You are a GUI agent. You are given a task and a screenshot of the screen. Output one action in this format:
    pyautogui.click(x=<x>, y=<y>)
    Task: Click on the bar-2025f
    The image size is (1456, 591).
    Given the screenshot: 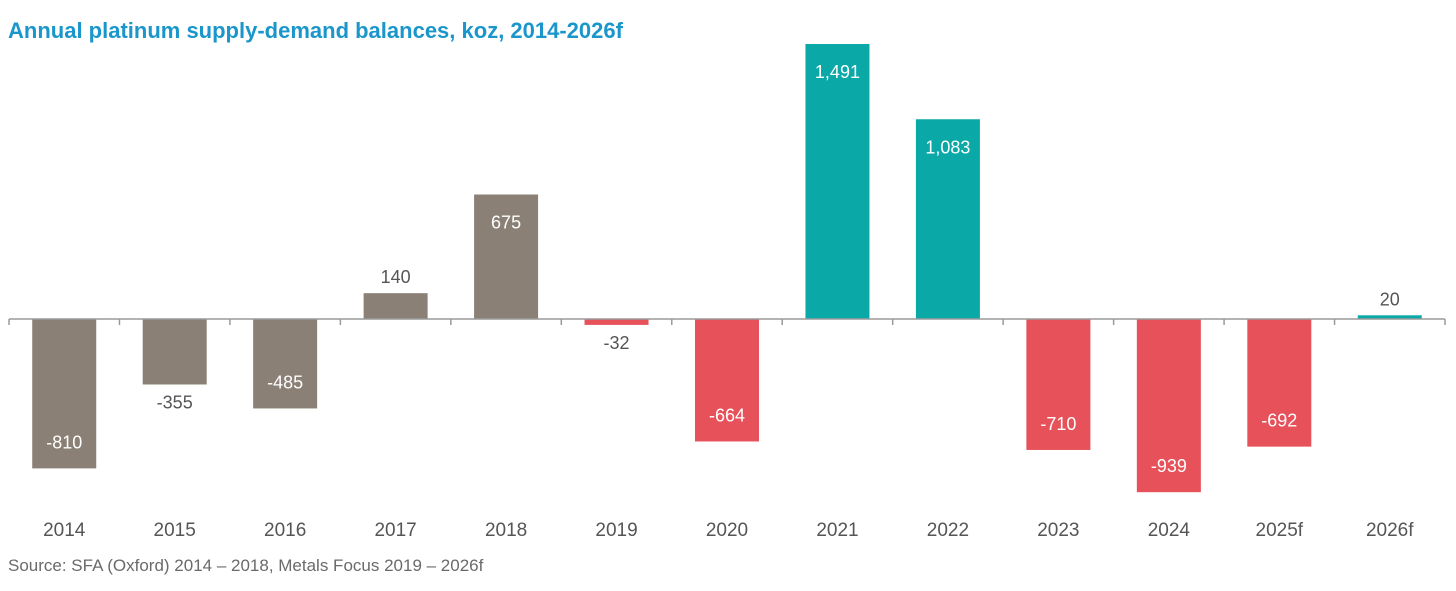 What is the action you would take?
    pyautogui.click(x=1279, y=383)
    